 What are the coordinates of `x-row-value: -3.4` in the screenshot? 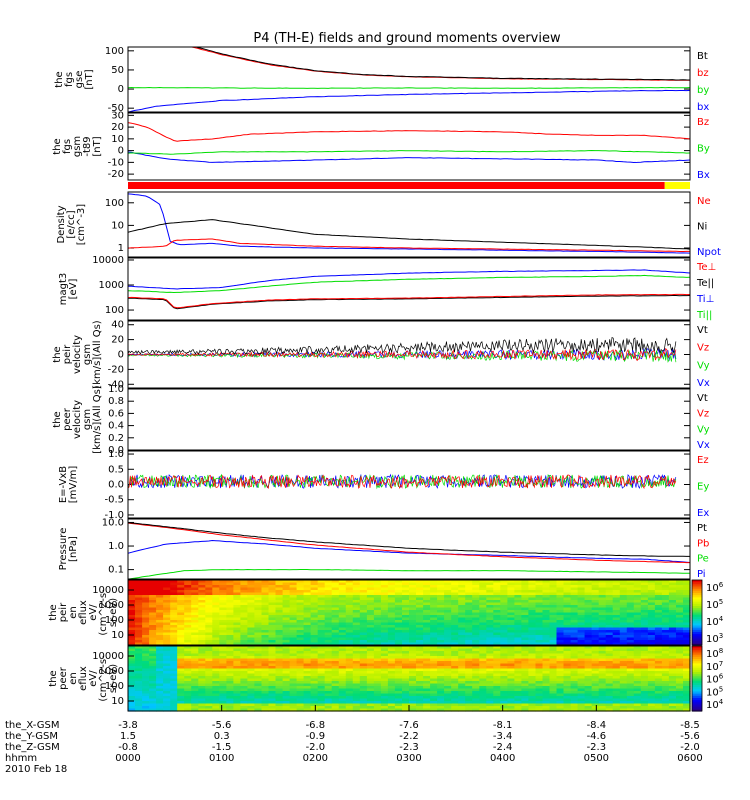 It's located at (503, 736).